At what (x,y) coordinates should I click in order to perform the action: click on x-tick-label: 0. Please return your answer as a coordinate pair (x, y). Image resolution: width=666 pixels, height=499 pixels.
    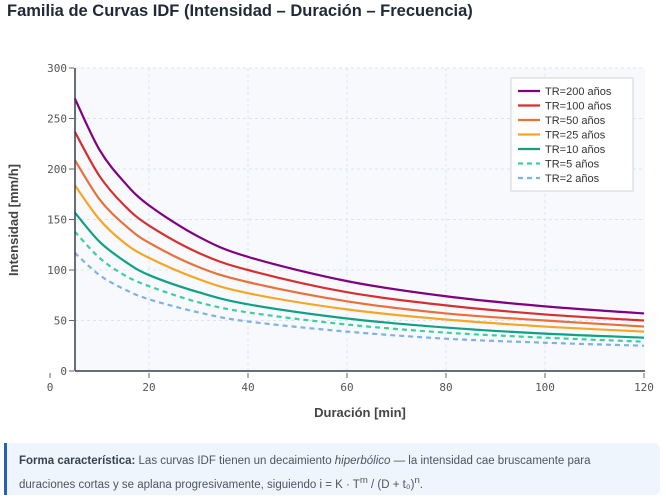
    Looking at the image, I should click on (50, 387).